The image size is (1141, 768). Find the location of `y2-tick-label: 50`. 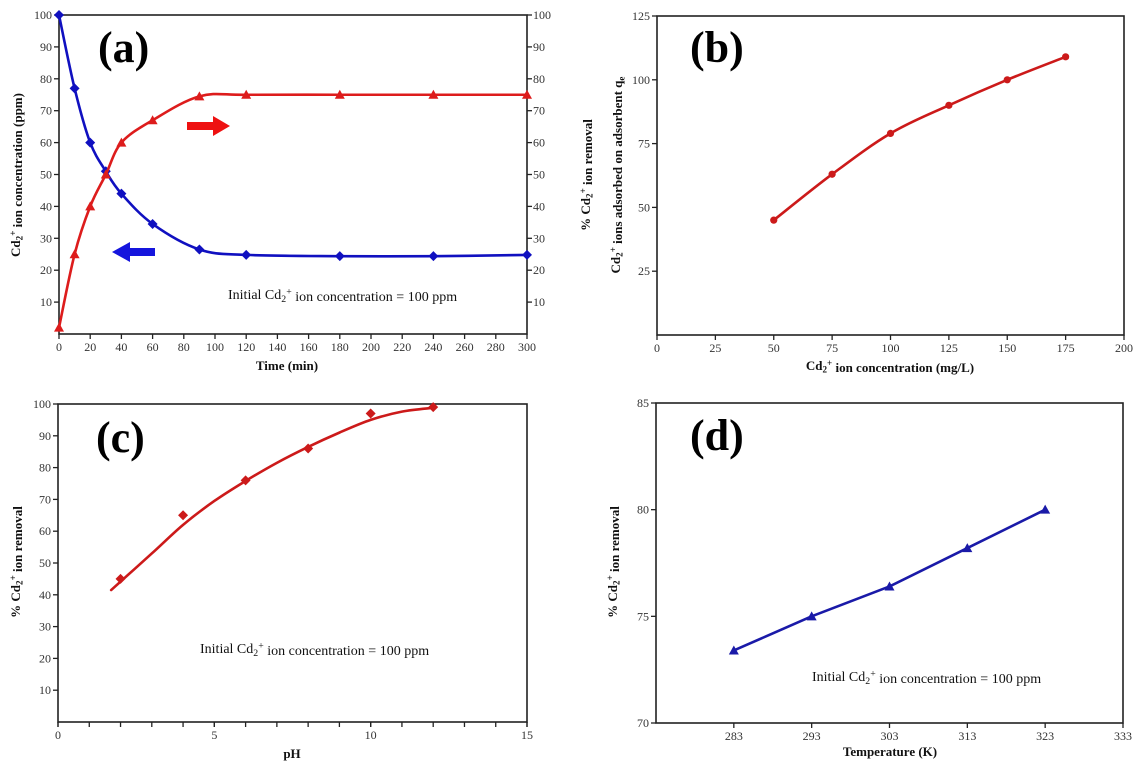

y2-tick-label: 50 is located at coordinates (539, 175).